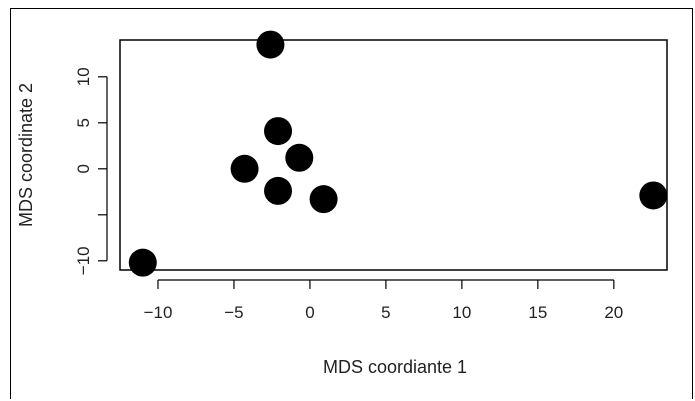 The width and height of the screenshot is (695, 401). Describe the element at coordinates (385, 312) in the screenshot. I see `x-tick-label: 5` at that location.